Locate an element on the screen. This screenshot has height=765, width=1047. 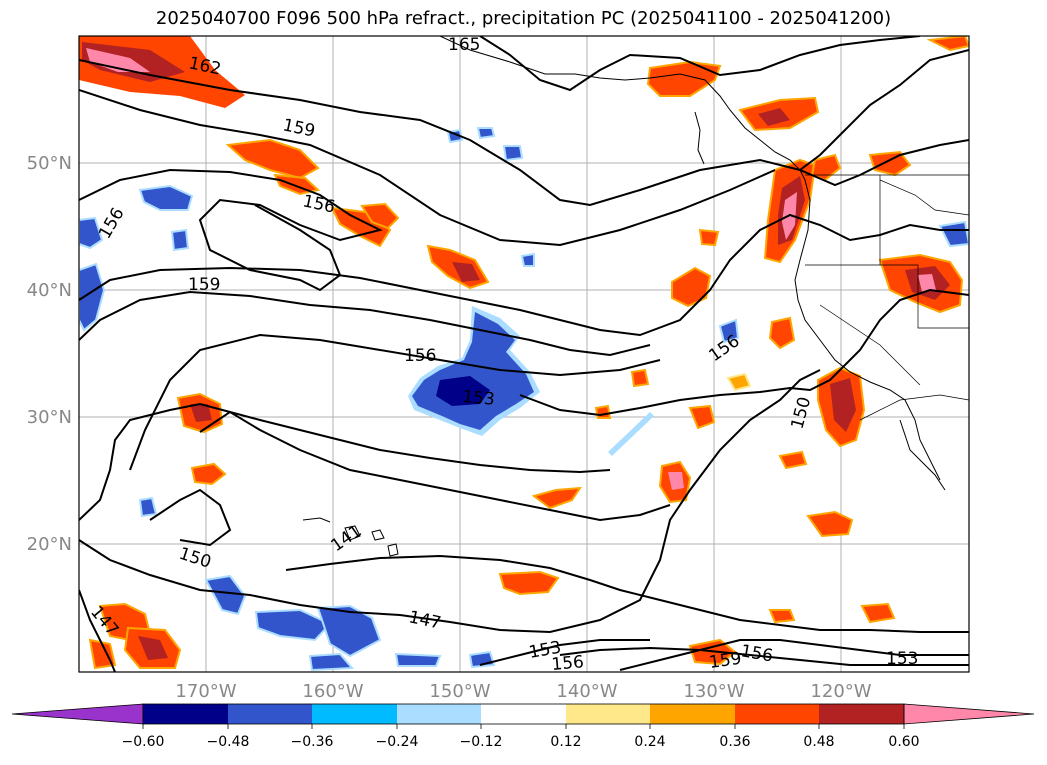
colorbar-extension-low is located at coordinates (77, 714).